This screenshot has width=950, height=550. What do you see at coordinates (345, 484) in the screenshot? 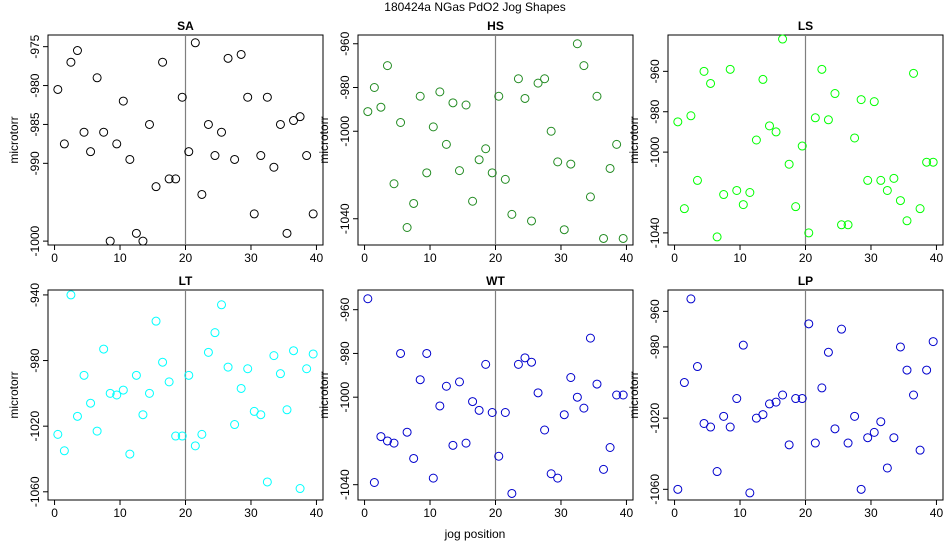
I see `y-tick-label: -1040` at bounding box center [345, 484].